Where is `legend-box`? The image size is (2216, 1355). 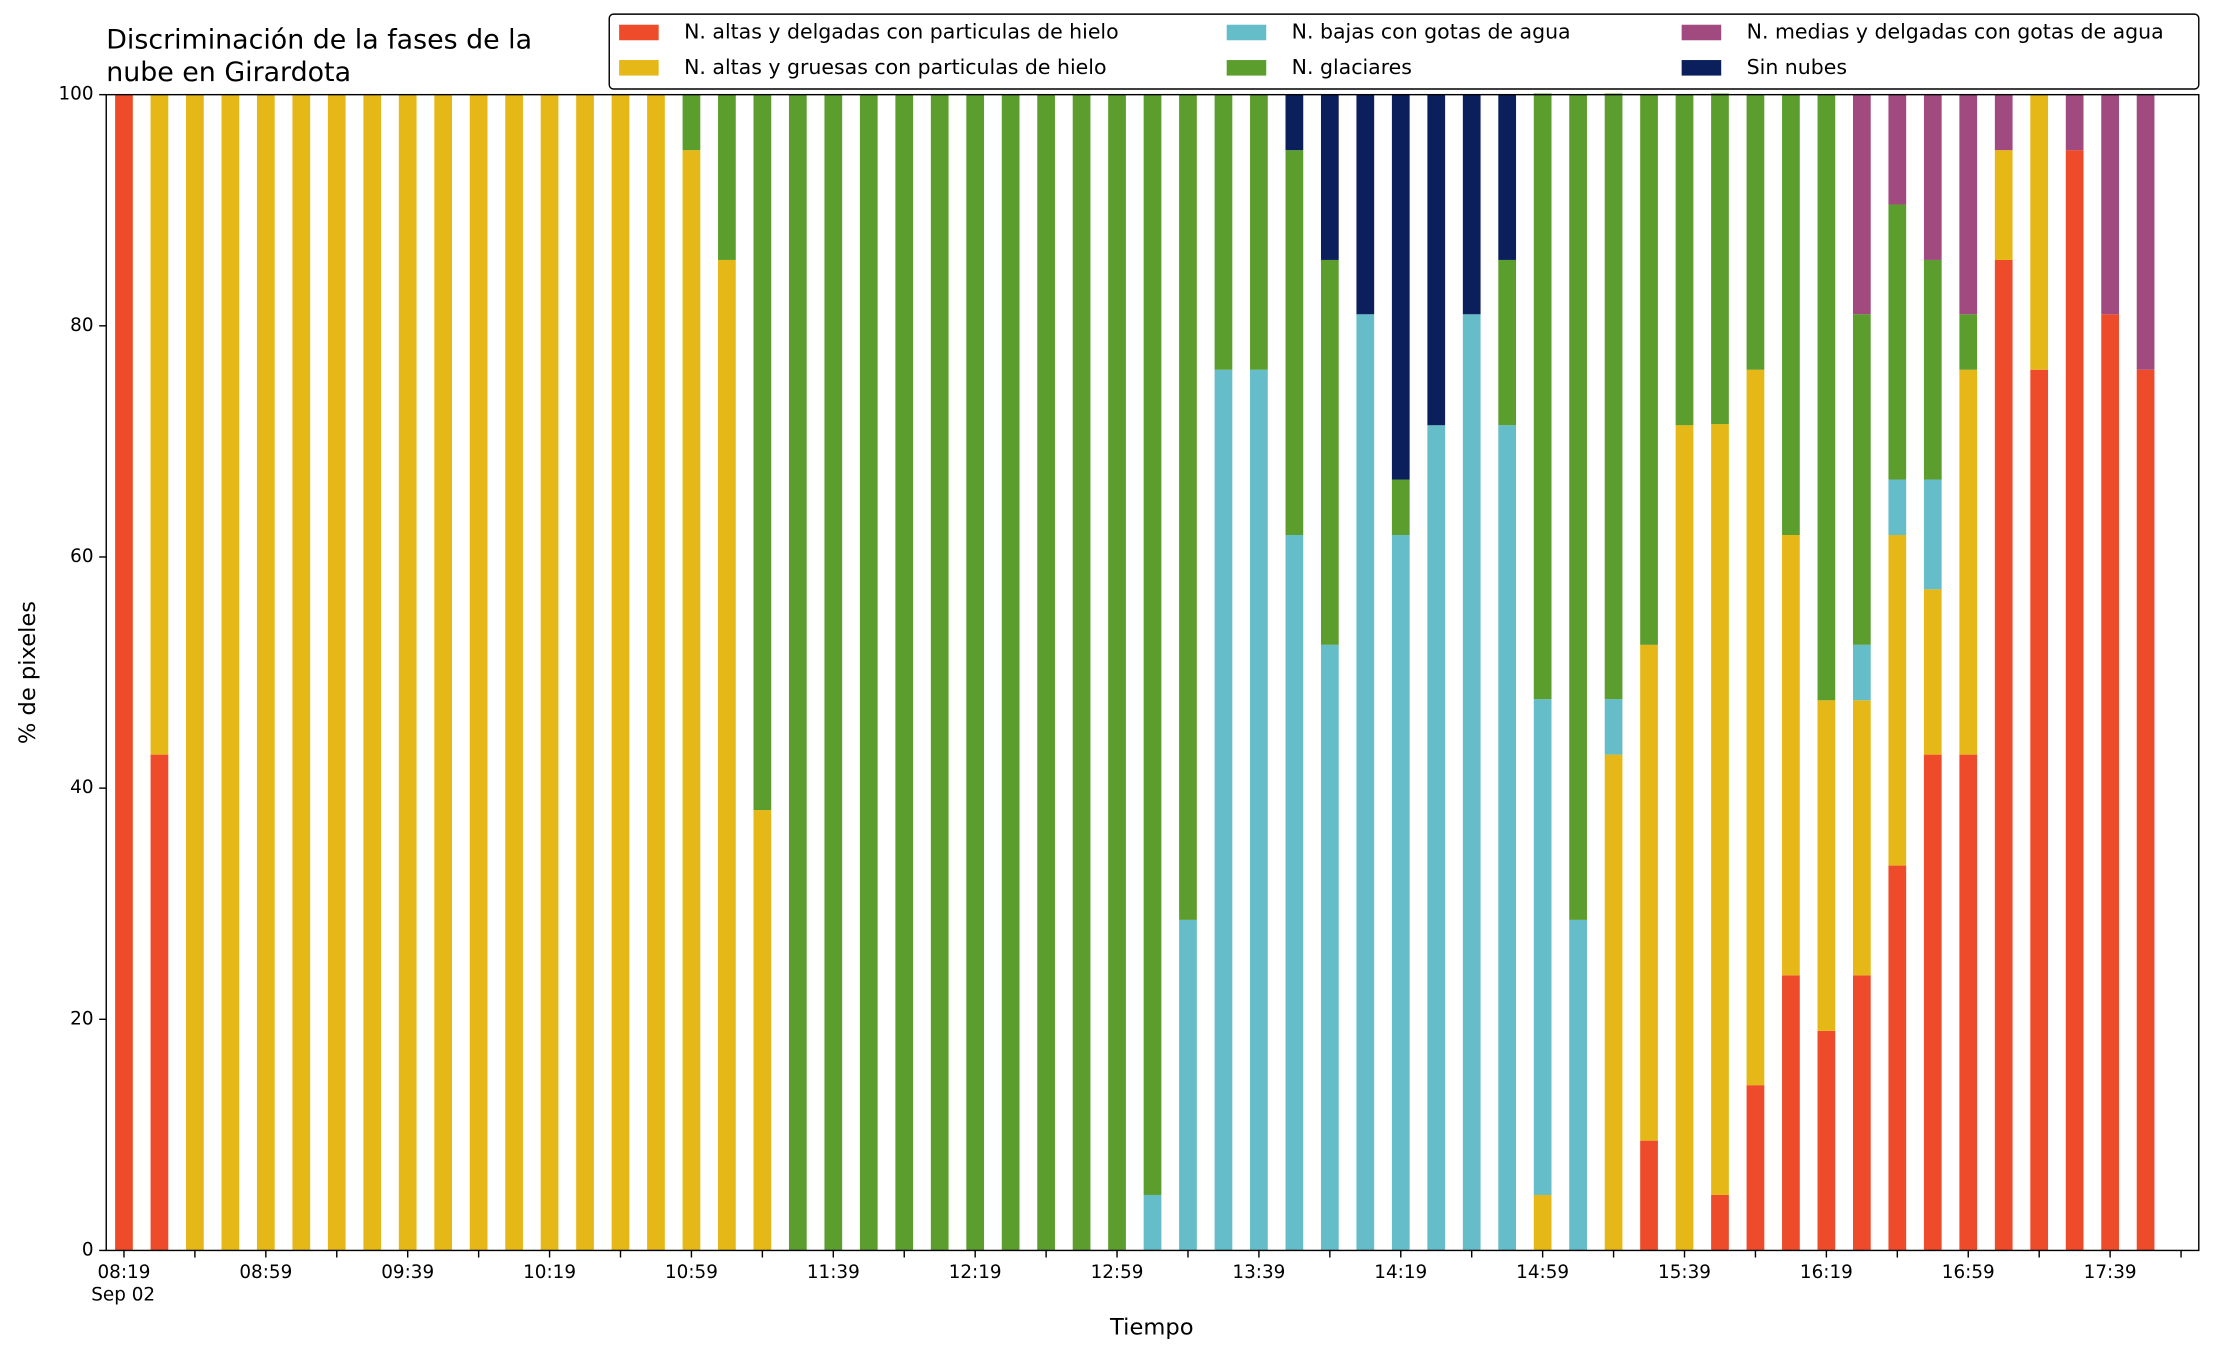 legend-box is located at coordinates (1404, 51).